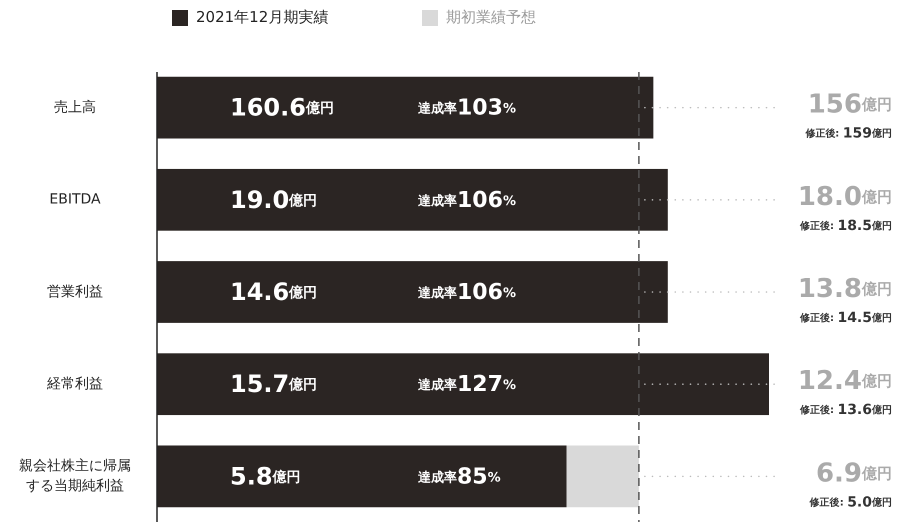  I want to click on data-label: 達成率127%, so click(466, 385).